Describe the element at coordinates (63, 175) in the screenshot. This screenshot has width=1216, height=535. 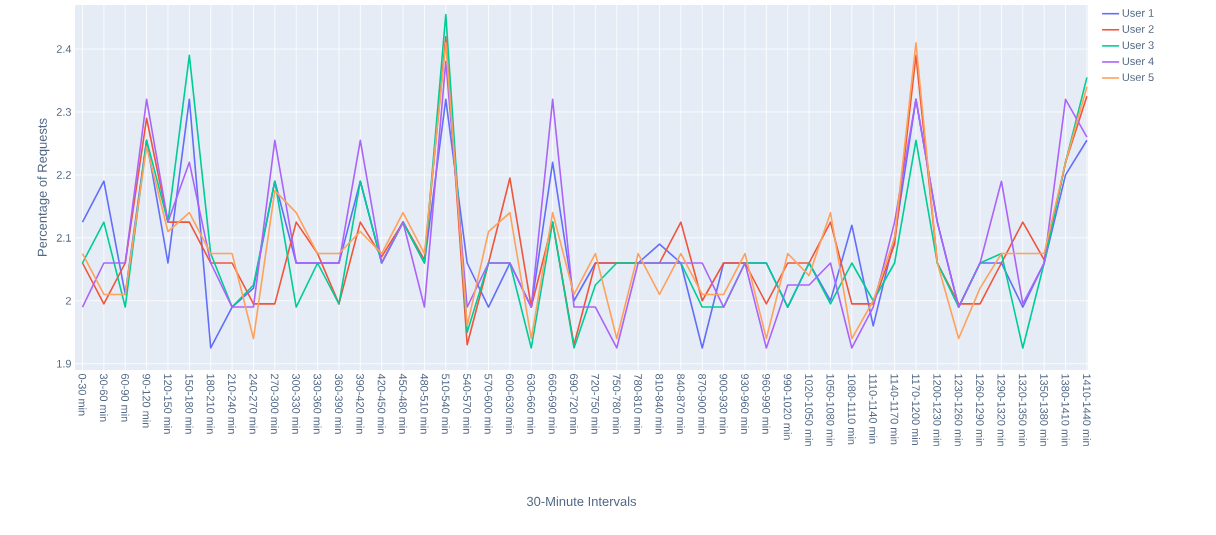
I see `y-tick-label: 2.2` at that location.